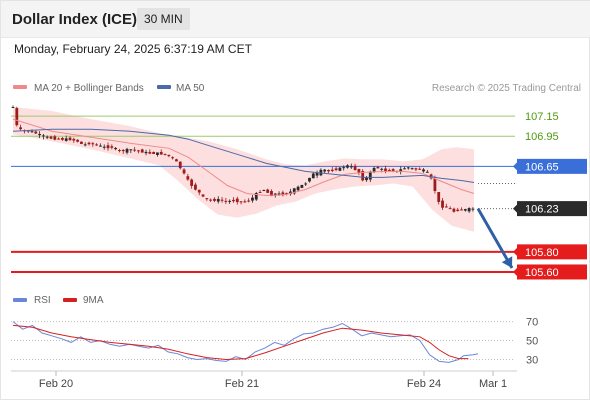 The height and width of the screenshot is (401, 590). Describe the element at coordinates (295, 19) in the screenshot. I see `header-bar: Dollar Index (ICE) 30 MIN` at that location.